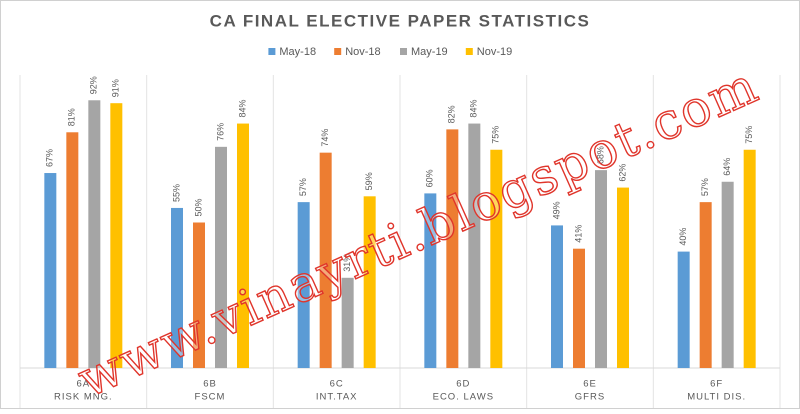  What do you see at coordinates (716, 384) in the screenshot?
I see `x-tick-code: 6F` at bounding box center [716, 384].